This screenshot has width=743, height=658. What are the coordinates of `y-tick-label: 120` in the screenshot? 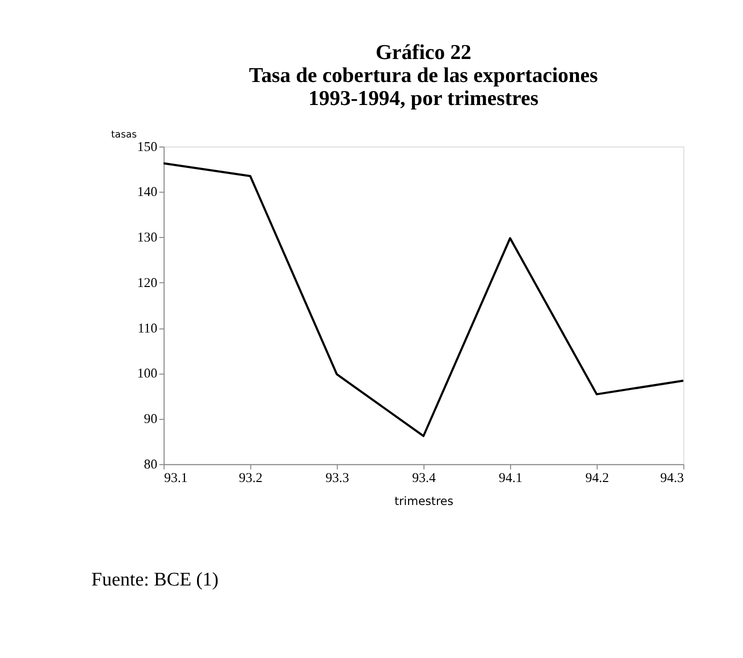 It's located at (147, 282).